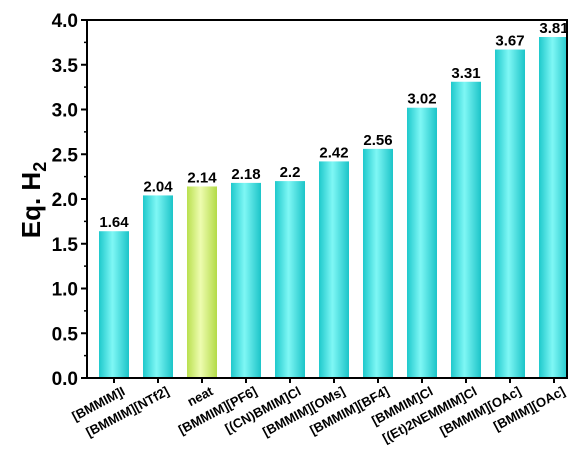  Describe the element at coordinates (114, 222) in the screenshot. I see `data-label-0: 1.64` at that location.